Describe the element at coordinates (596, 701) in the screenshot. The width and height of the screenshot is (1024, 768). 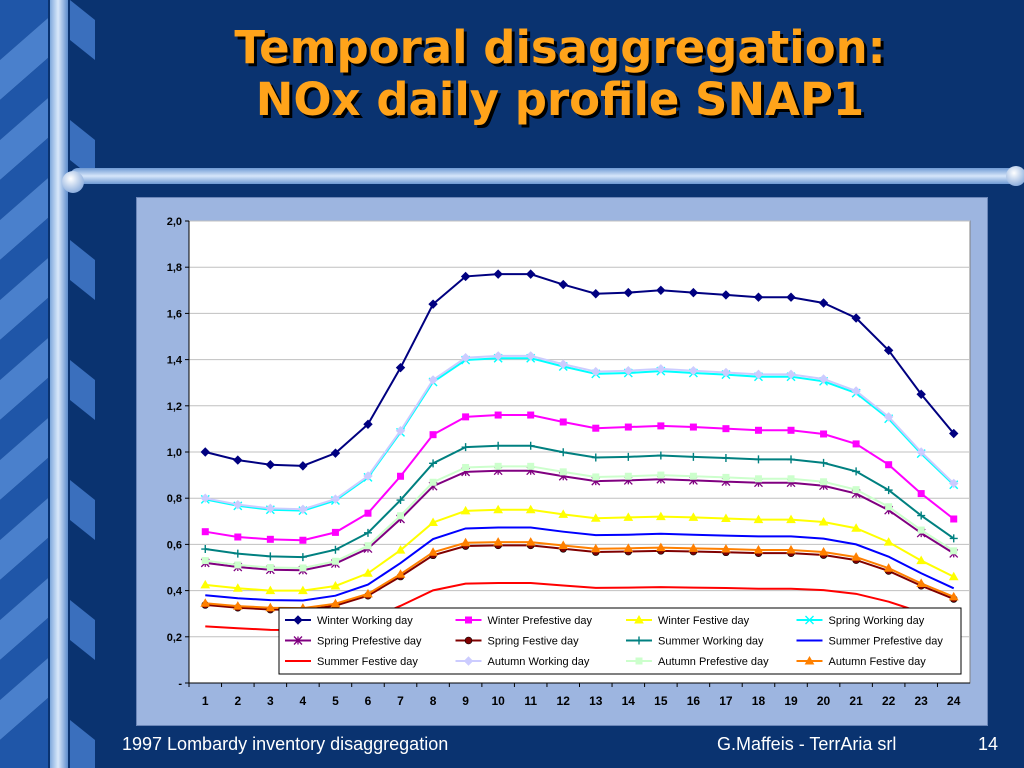
I see `x-tick-label: 13` at that location.